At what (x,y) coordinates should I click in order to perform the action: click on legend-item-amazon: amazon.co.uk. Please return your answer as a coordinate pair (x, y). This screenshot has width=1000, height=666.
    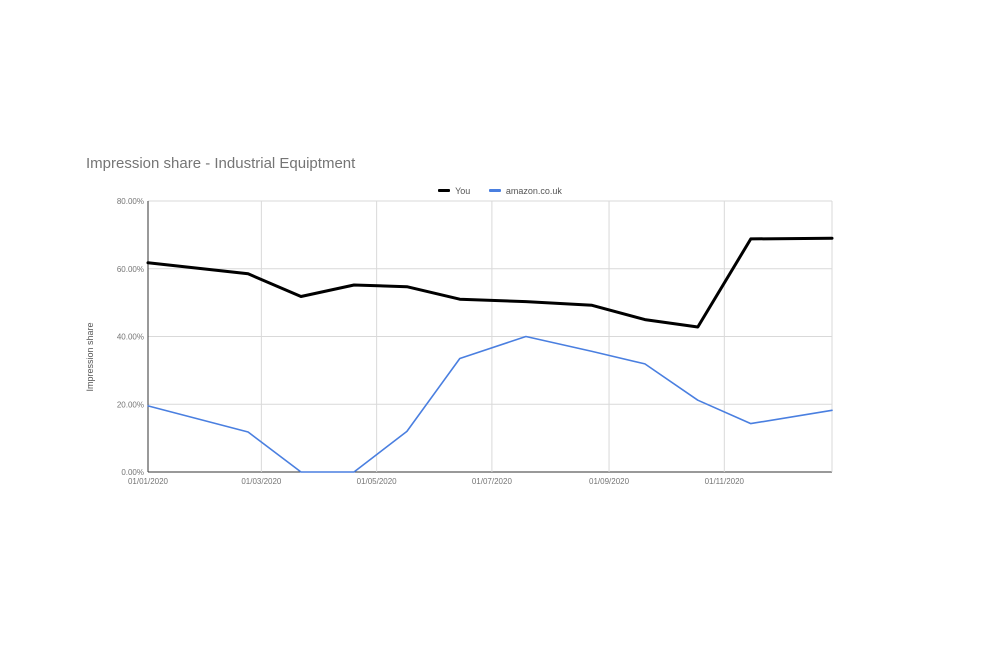
    Looking at the image, I should click on (525, 190).